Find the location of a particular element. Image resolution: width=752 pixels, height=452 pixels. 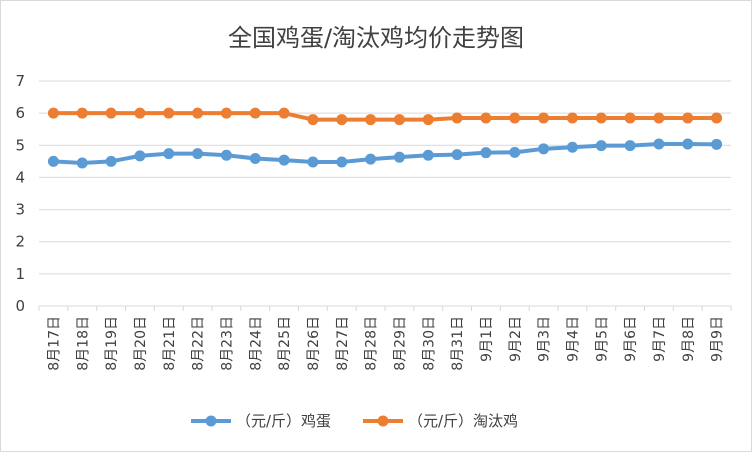

y-tick-label: 0 is located at coordinates (20, 306).